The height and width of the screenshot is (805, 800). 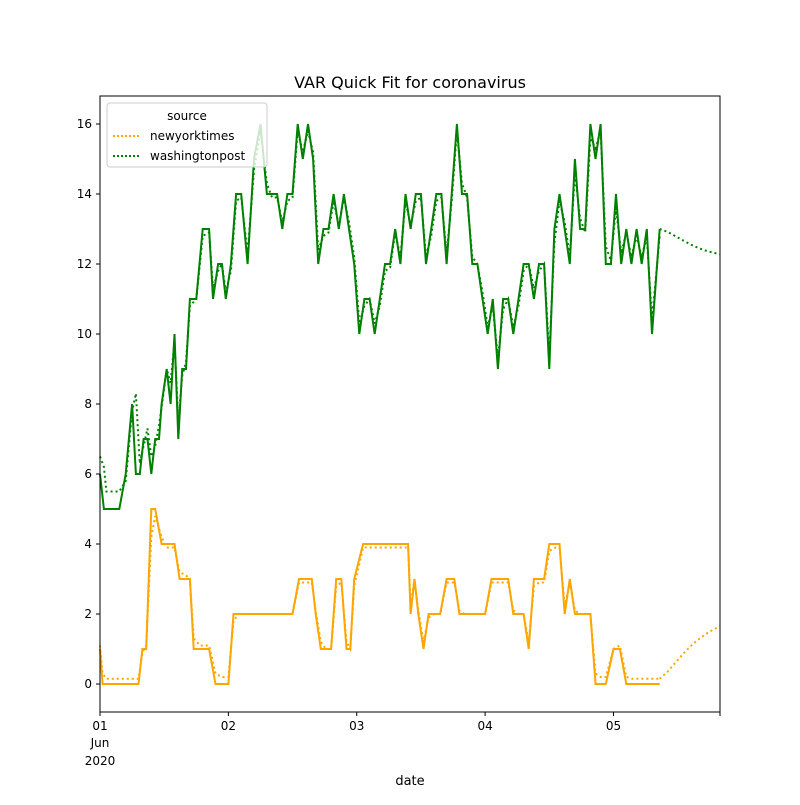 What do you see at coordinates (187, 116) in the screenshot?
I see `legend-title: source` at bounding box center [187, 116].